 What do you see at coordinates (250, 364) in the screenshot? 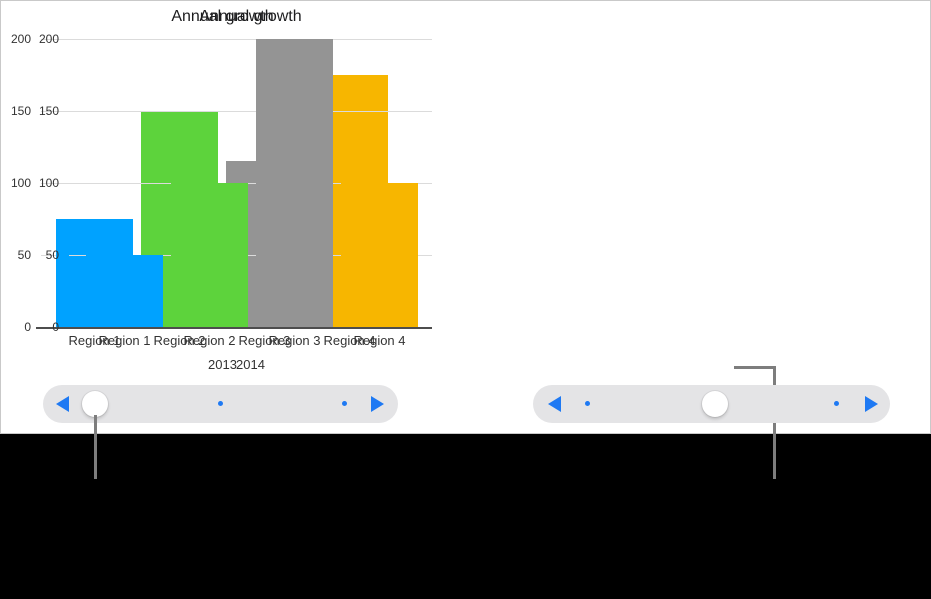
I see `x-axis-year-label: 2014` at bounding box center [250, 364].